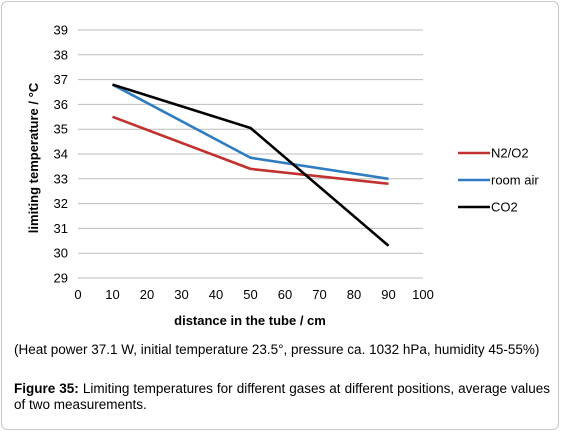 The height and width of the screenshot is (433, 562). I want to click on y-tick-label: 34, so click(61, 154).